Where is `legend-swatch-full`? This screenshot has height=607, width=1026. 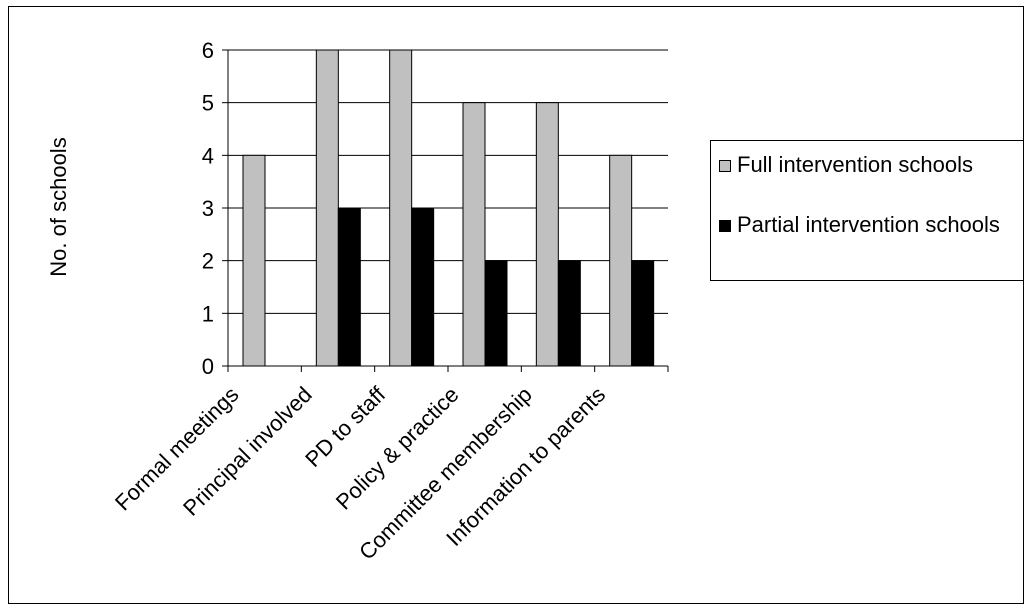 legend-swatch-full is located at coordinates (725, 166).